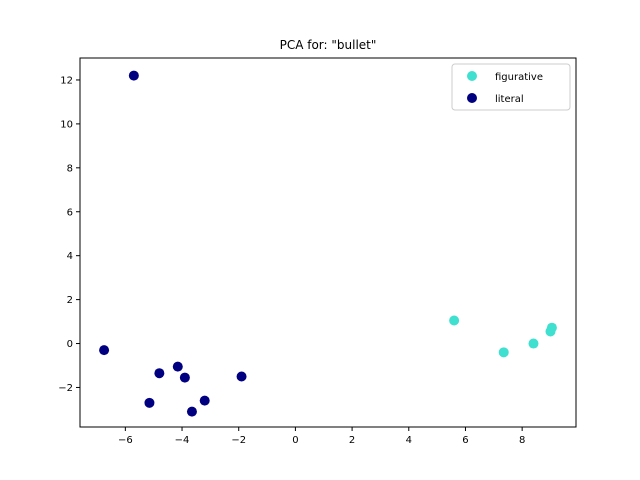 The height and width of the screenshot is (480, 640). What do you see at coordinates (295, 440) in the screenshot?
I see `x-tick-label: 0` at bounding box center [295, 440].